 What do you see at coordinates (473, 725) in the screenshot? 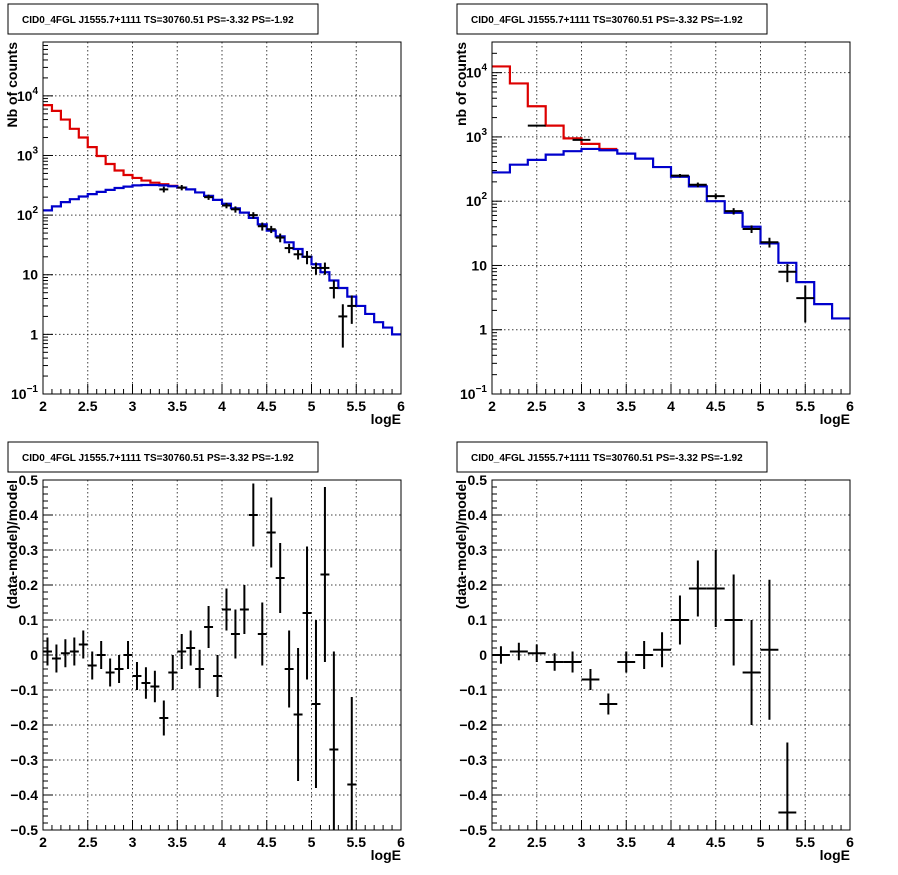
I see `y-tick-label: −0.2` at bounding box center [473, 725].